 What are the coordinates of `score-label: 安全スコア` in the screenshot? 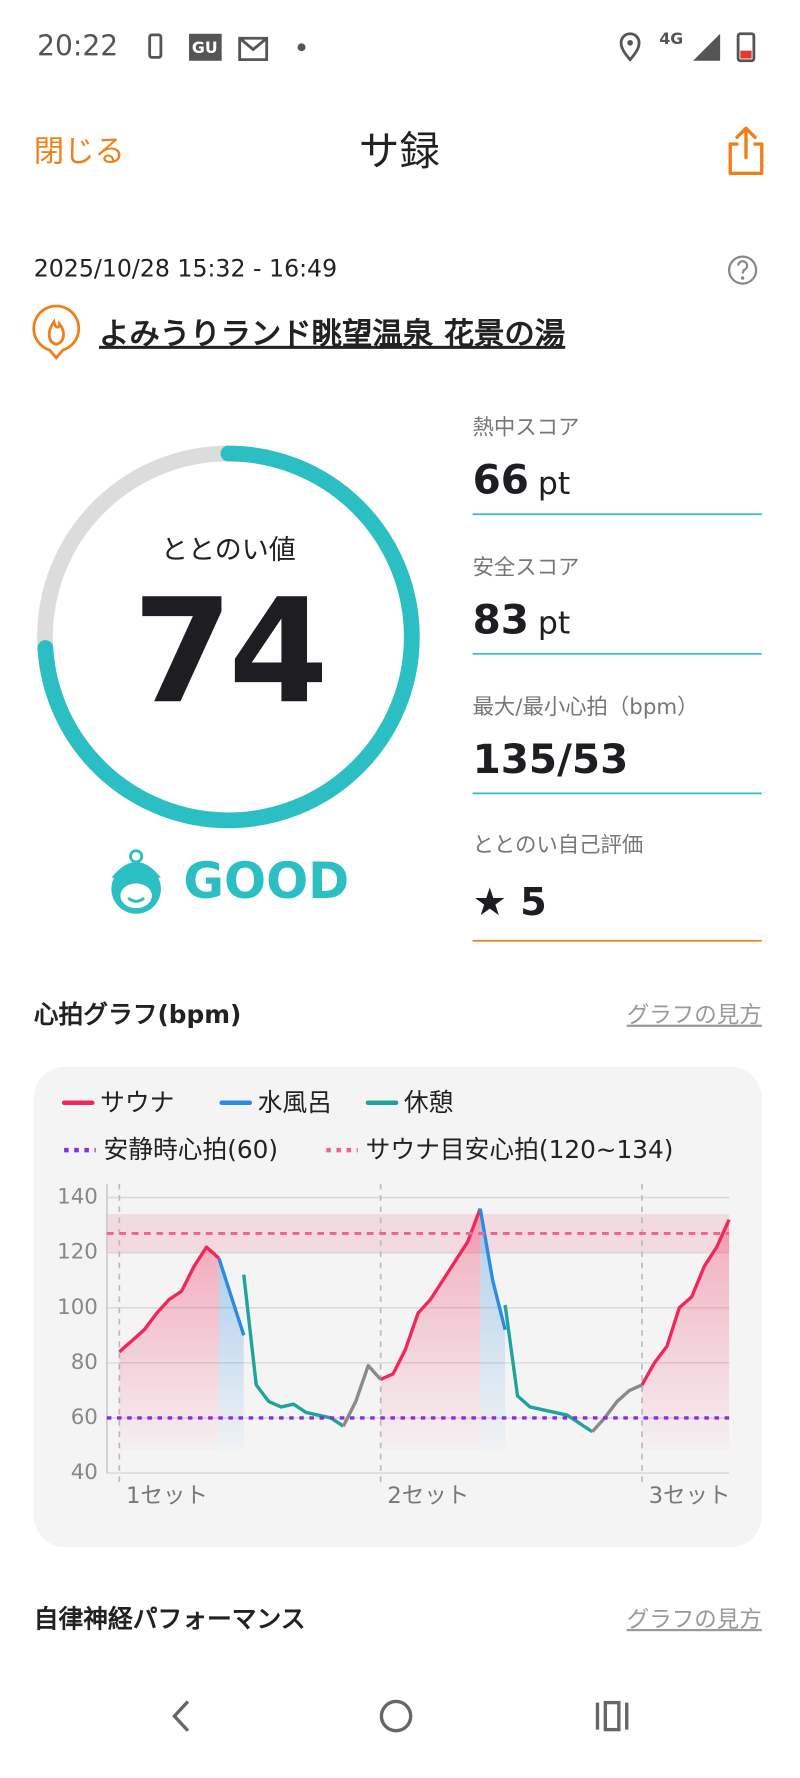 It's located at (526, 567).